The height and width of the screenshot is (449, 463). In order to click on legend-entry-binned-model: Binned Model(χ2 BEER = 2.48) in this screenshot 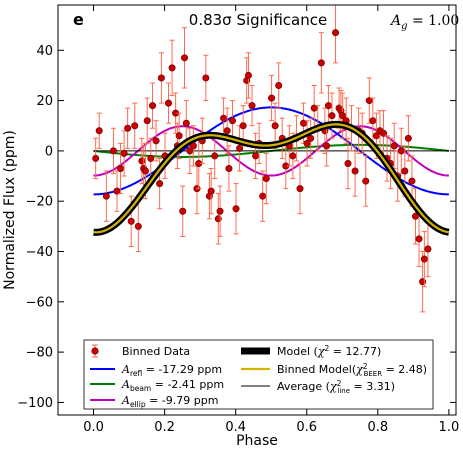, I will do `click(334, 370)`.